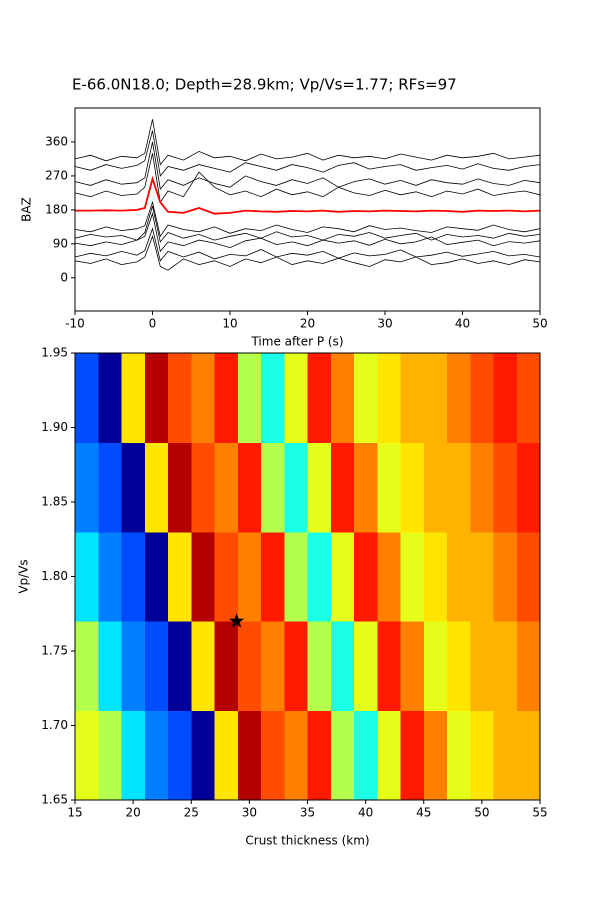  I want to click on x-tick-label: 10, so click(229, 324).